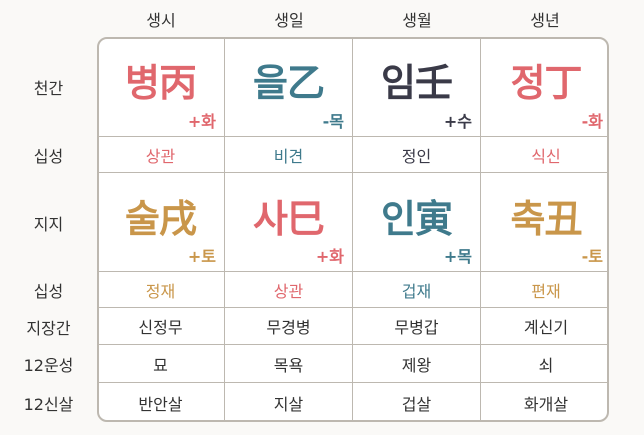 The height and width of the screenshot is (435, 644). I want to click on cell-text: 지살, so click(288, 404).